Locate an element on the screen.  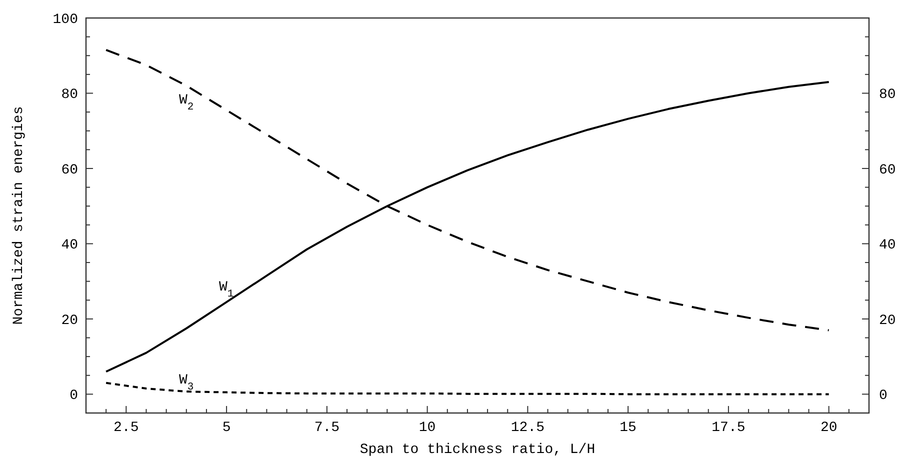
y-tick-label: 40 is located at coordinates (69, 246).